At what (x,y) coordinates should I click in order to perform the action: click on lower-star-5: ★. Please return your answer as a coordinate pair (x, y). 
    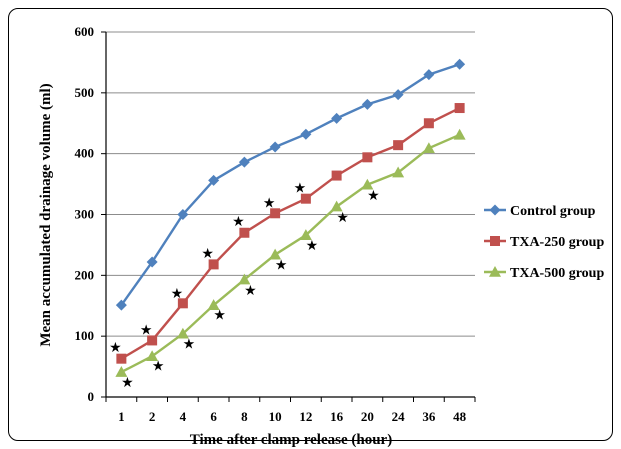
    Looking at the image, I should click on (281, 265).